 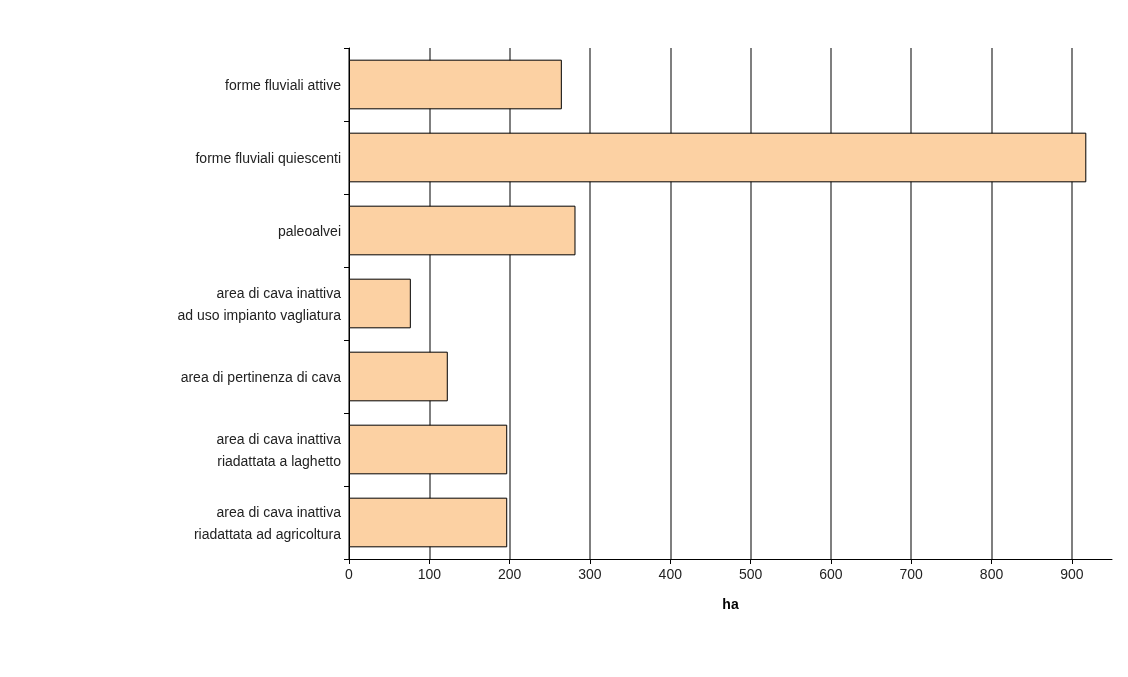 I want to click on y-tick-label: area di cava inattiva ad uso impianto vagliatura, so click(x=259, y=303).